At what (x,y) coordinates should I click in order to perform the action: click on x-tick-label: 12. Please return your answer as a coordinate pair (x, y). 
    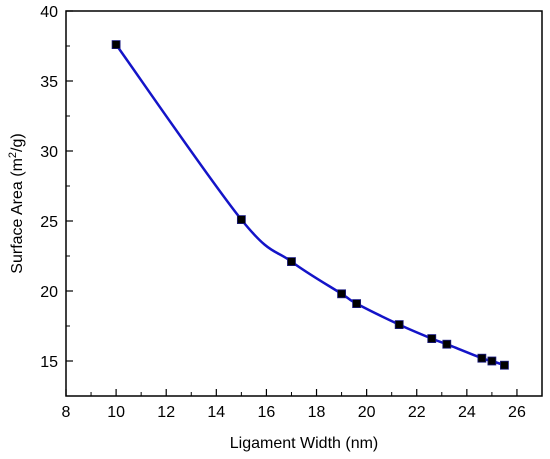
    Looking at the image, I should click on (166, 412).